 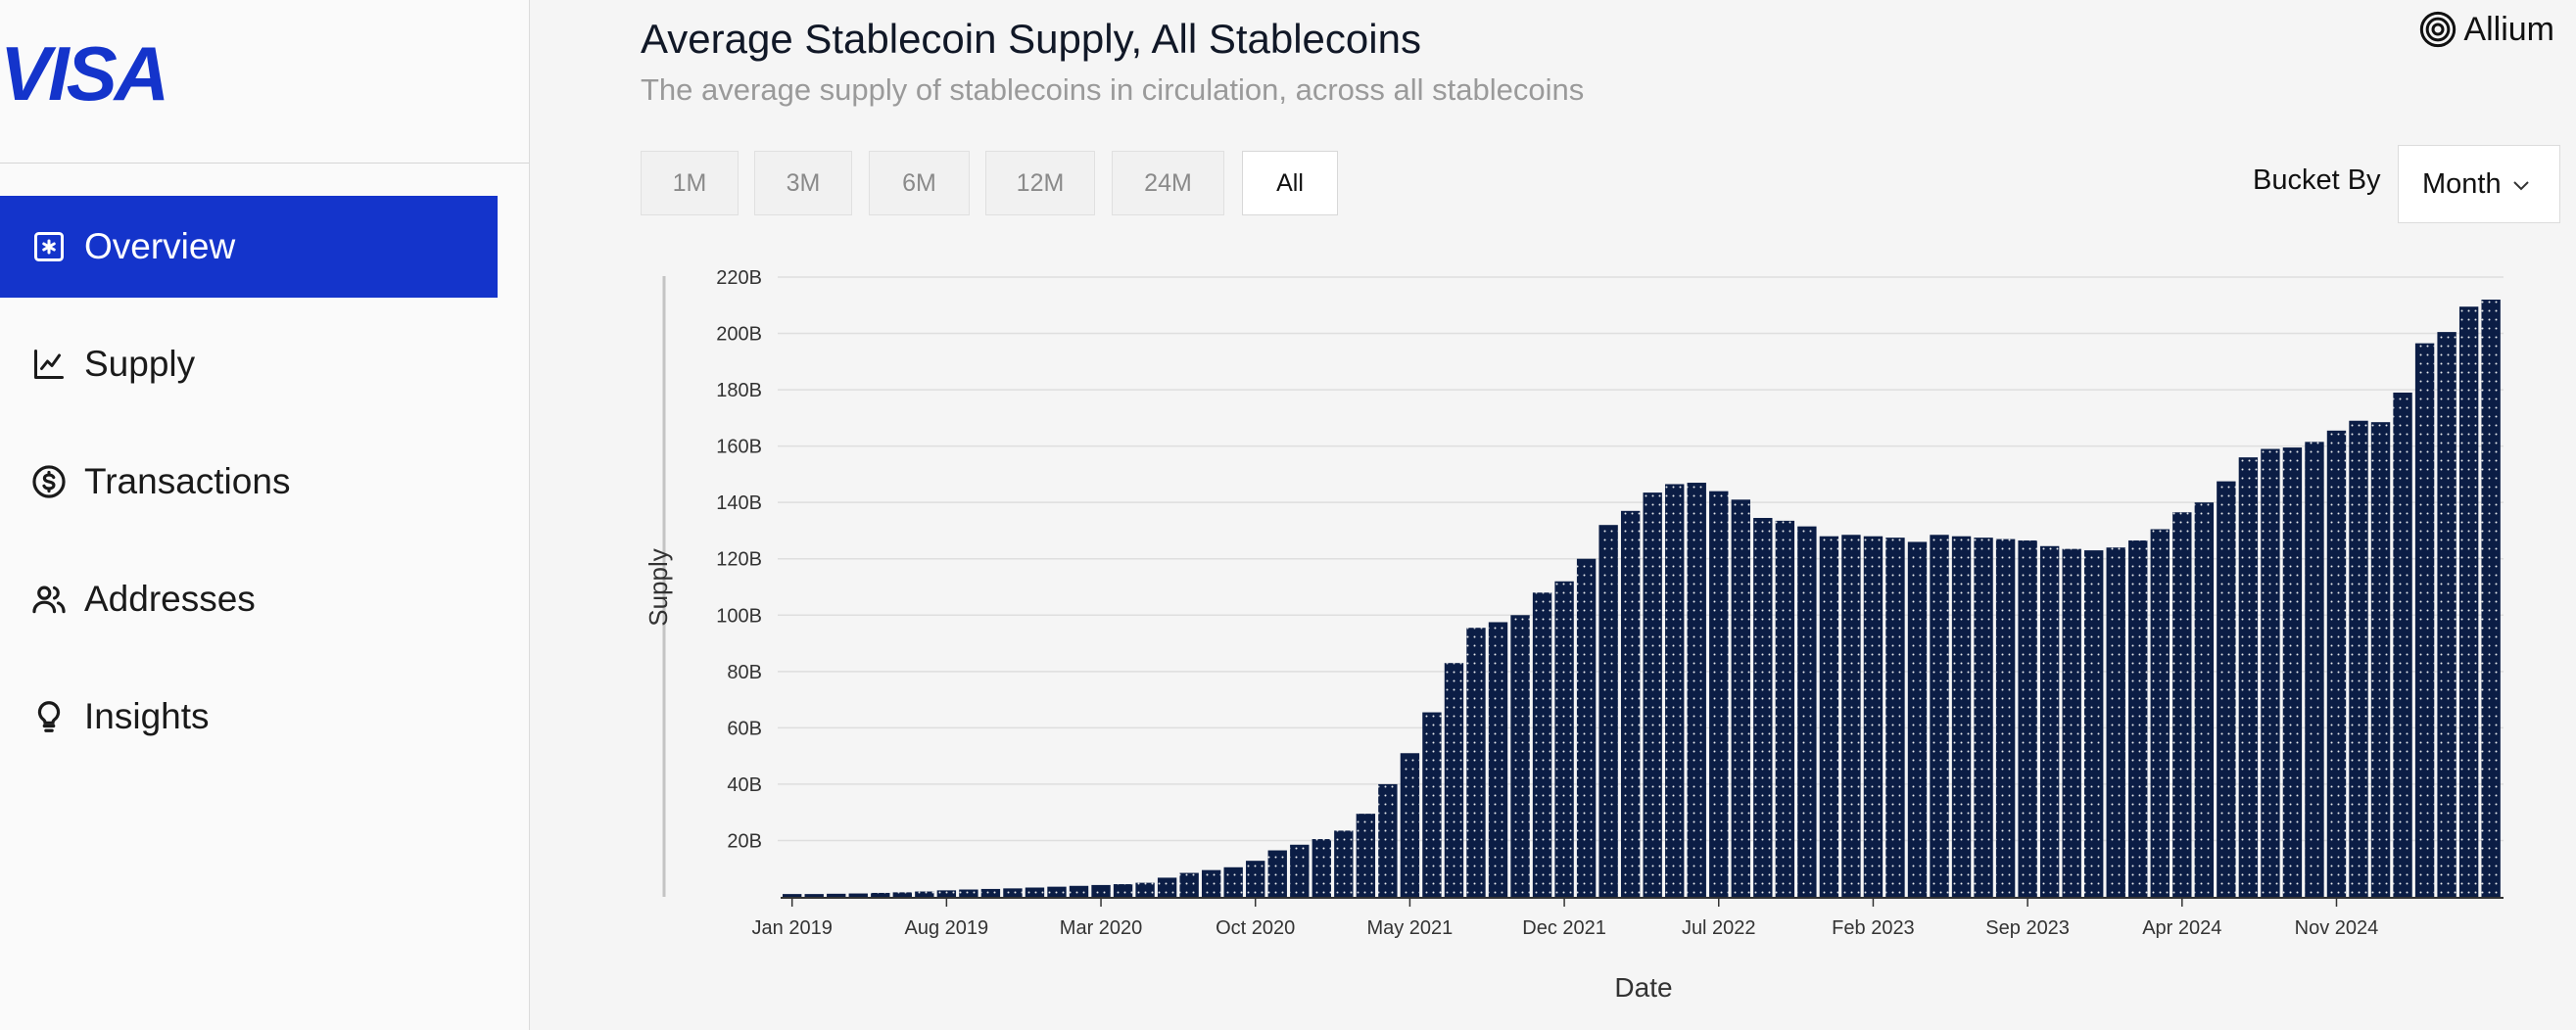 I want to click on line-chart-icon, so click(x=49, y=364).